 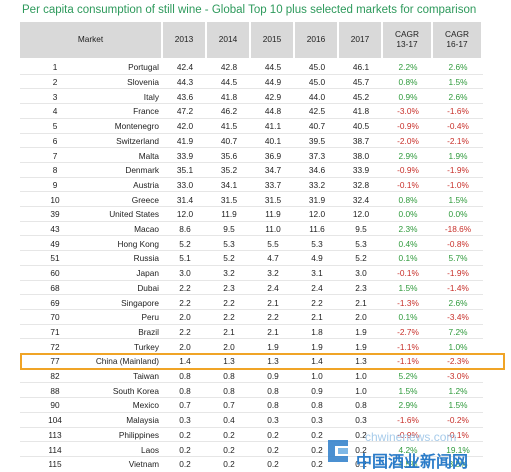 What do you see at coordinates (127, 361) in the screenshot?
I see `market: China (Mainland)` at bounding box center [127, 361].